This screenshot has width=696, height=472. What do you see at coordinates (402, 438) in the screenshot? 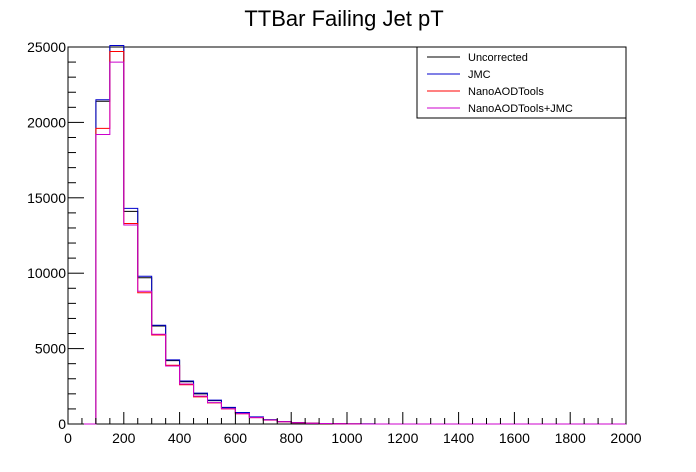
I see `x-tick-label: 1200` at bounding box center [402, 438].